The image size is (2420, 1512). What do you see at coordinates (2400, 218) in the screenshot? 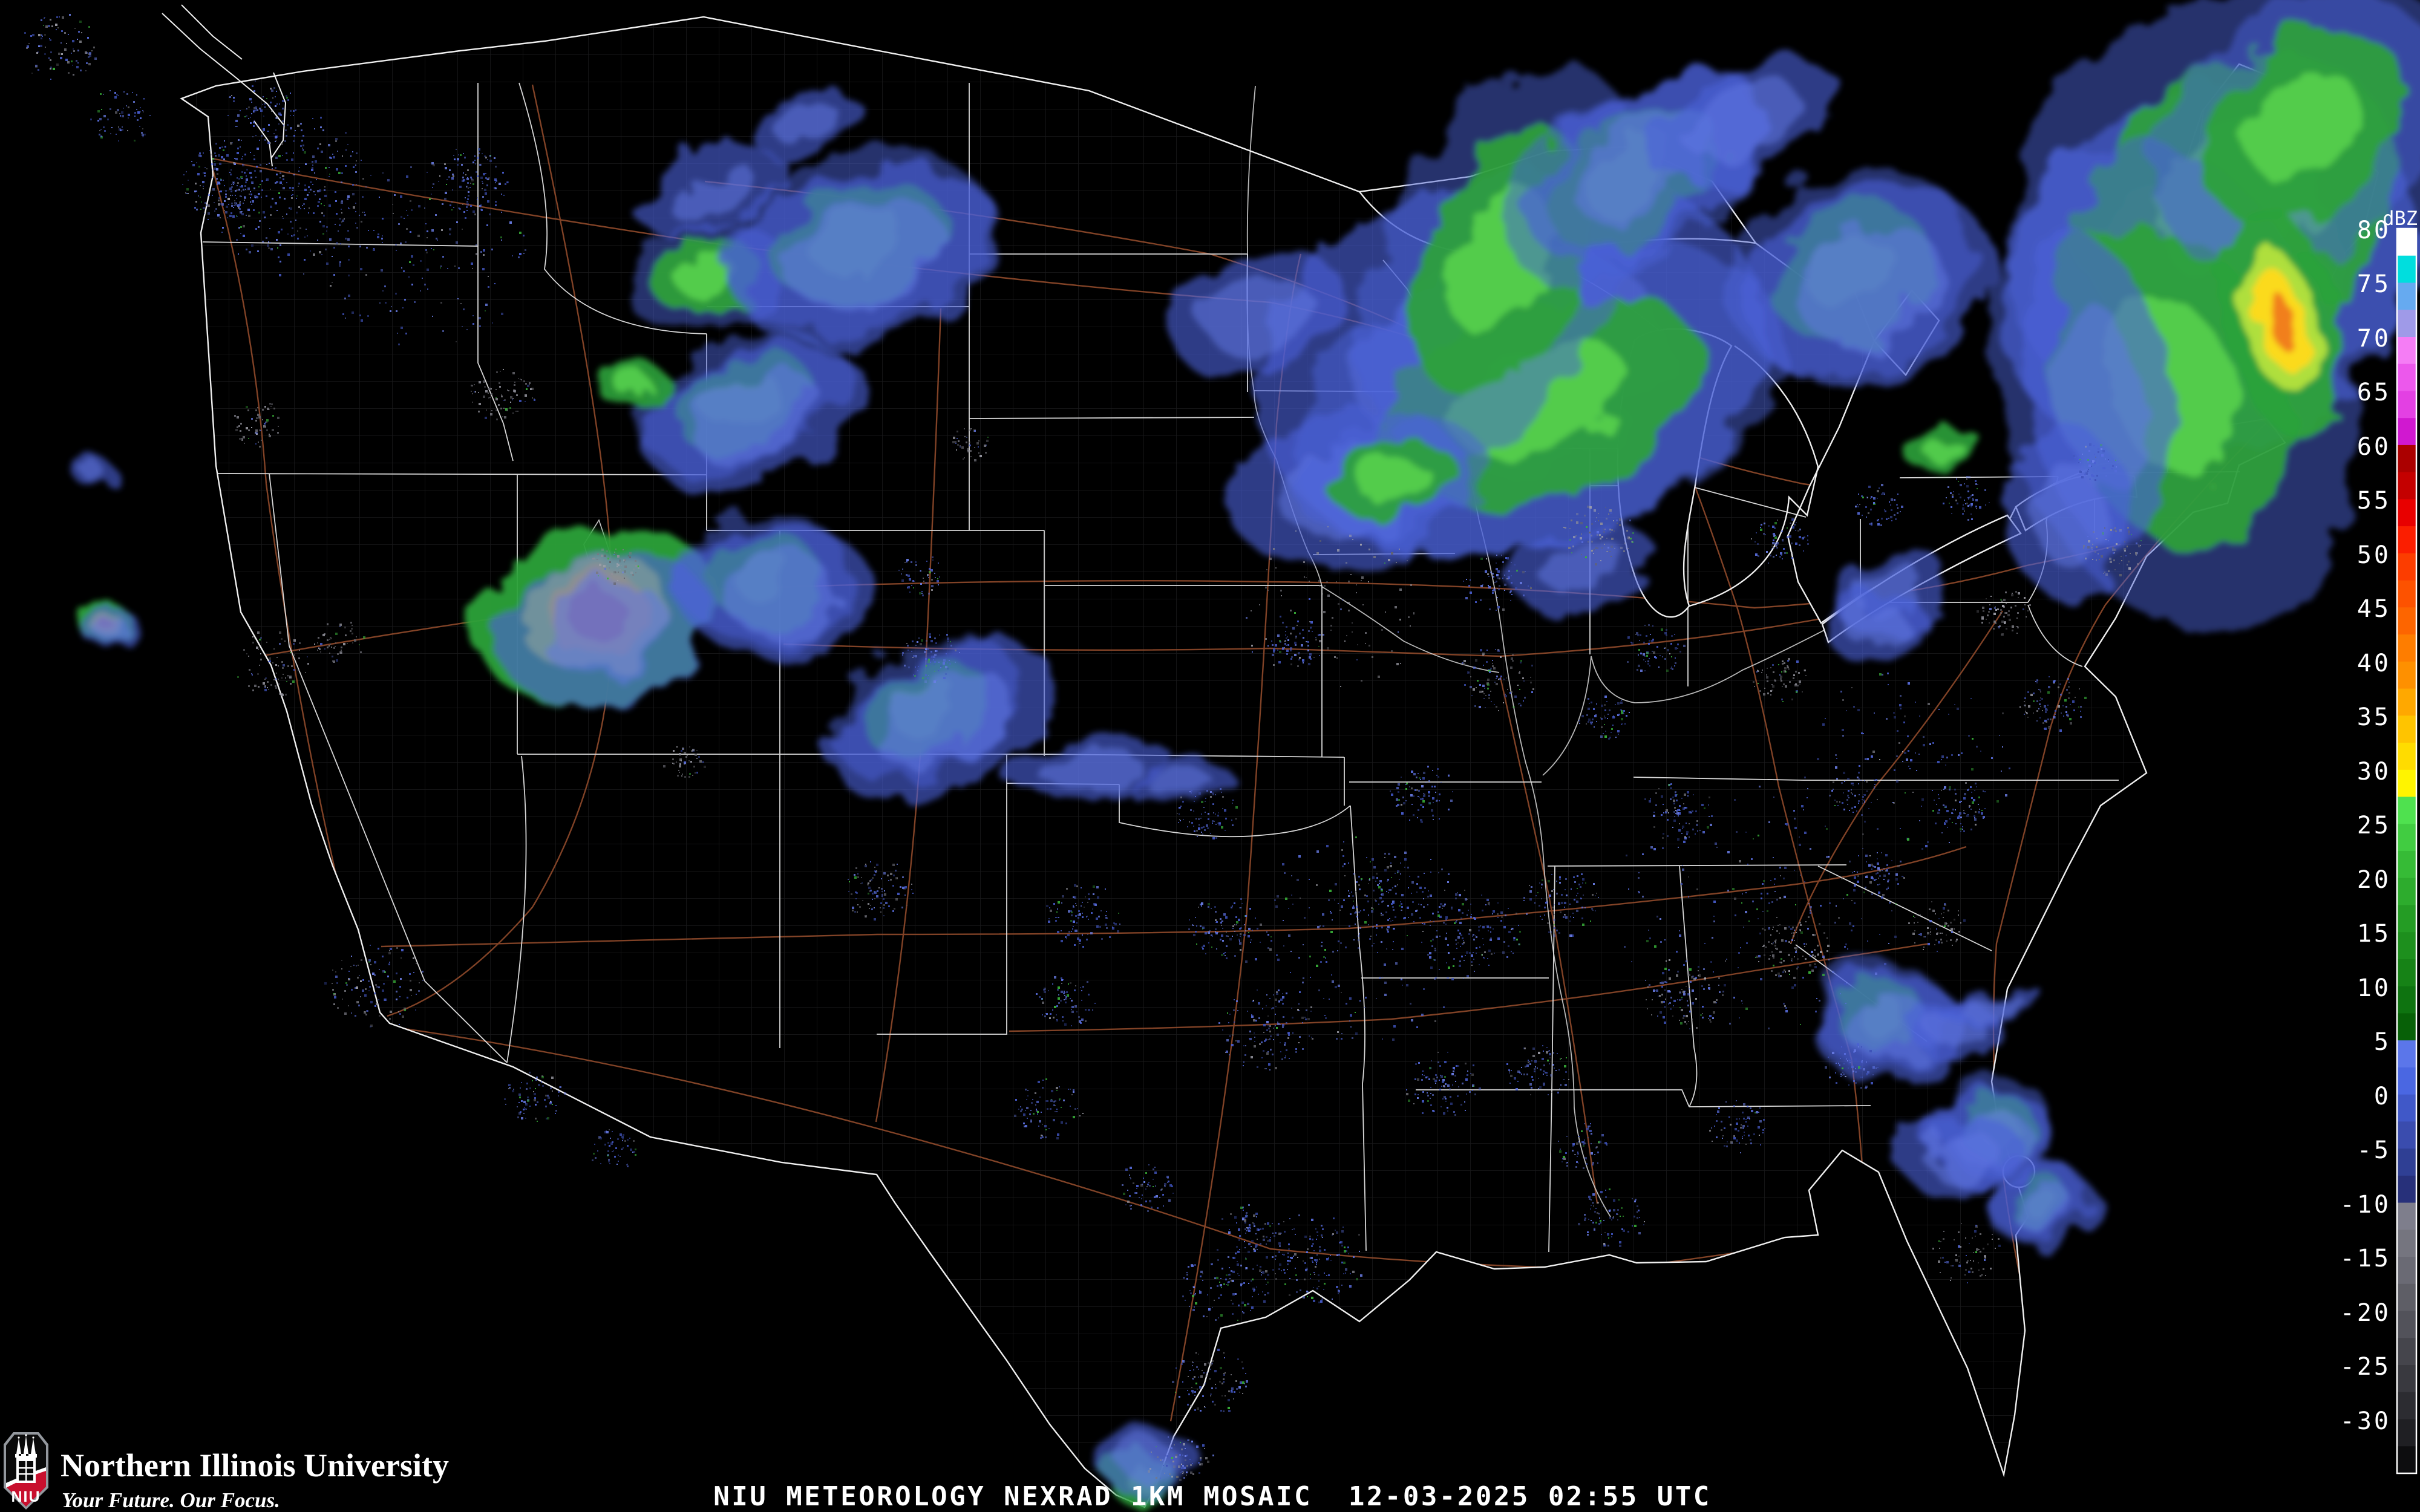
I see `dbz-unit-label: dBZ` at bounding box center [2400, 218].